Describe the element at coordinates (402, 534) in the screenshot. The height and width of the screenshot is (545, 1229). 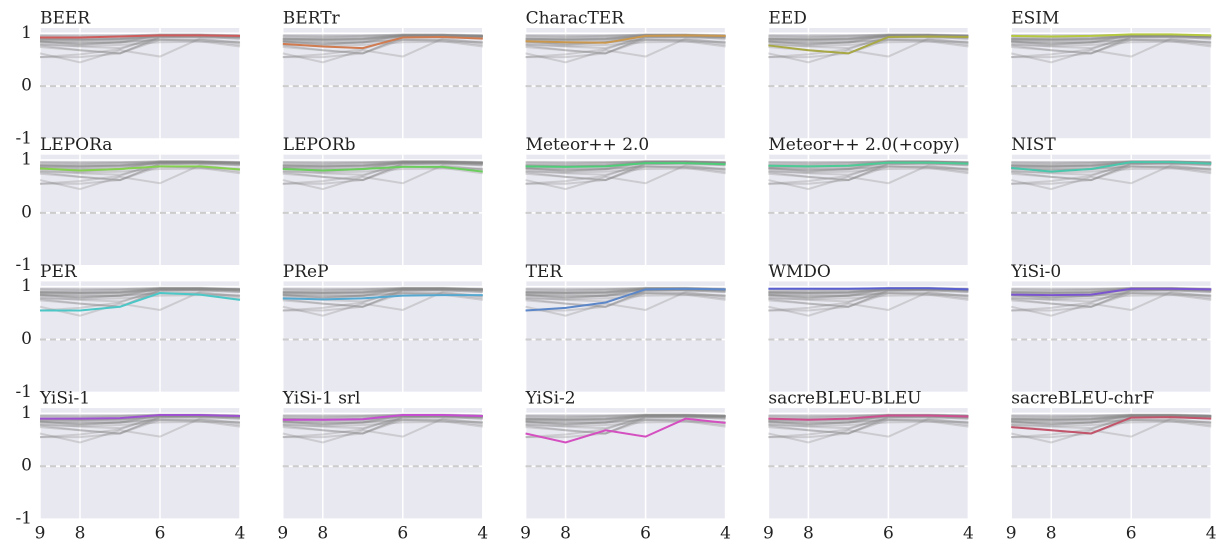
I see `x-tick-label: 6` at that location.